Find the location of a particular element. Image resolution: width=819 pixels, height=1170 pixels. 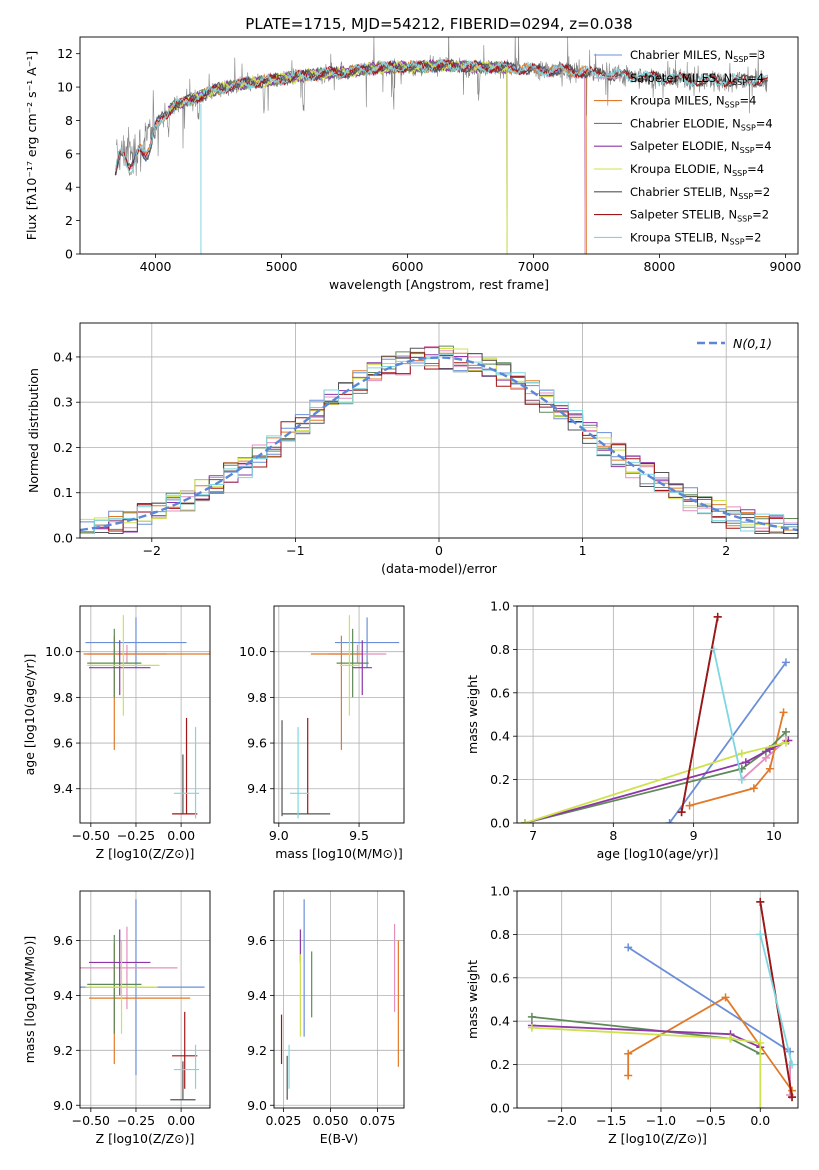

y-tick-label: 0.1 is located at coordinates (63, 492).